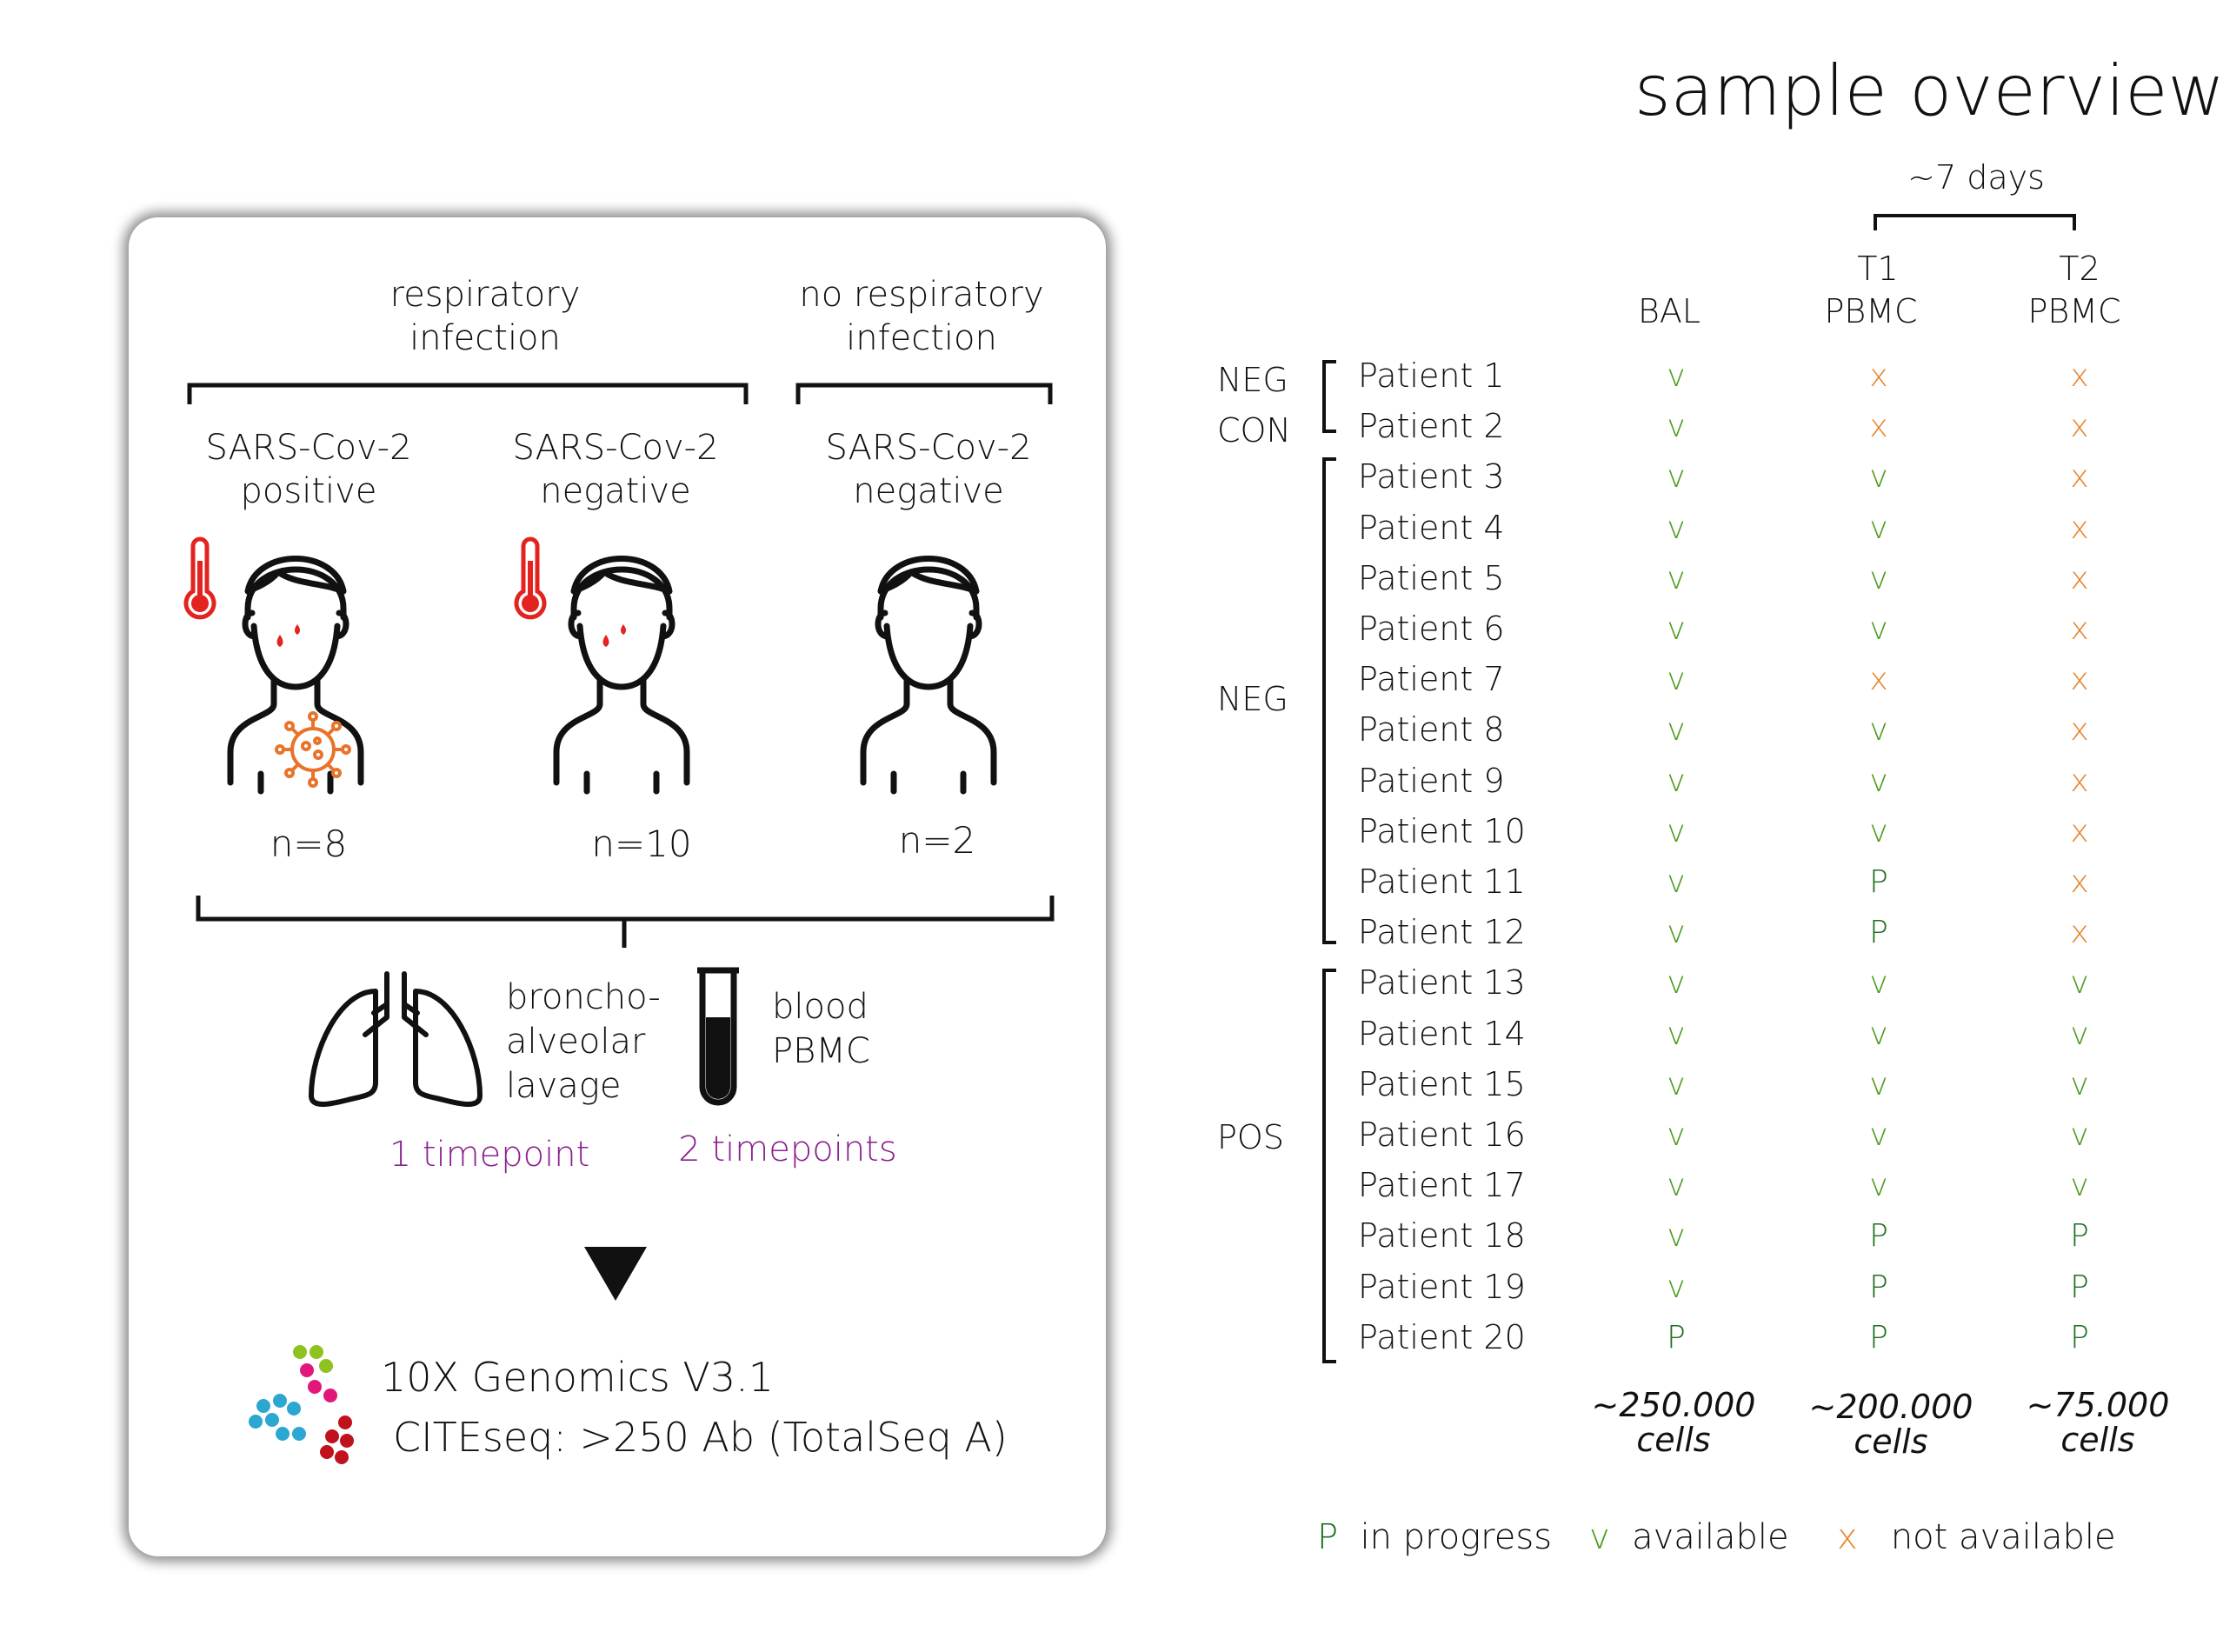 The width and height of the screenshot is (2223, 1652). What do you see at coordinates (468, 393) in the screenshot?
I see `respiratory-bracket` at bounding box center [468, 393].